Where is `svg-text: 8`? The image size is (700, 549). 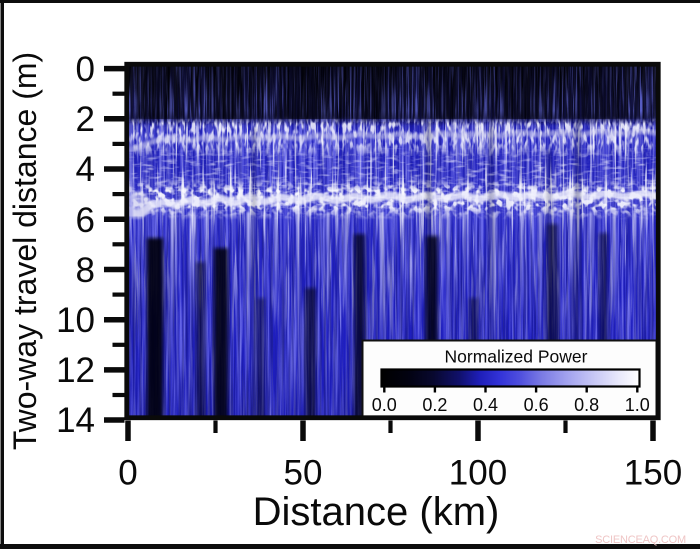
svg-text: 8 is located at coordinates (85, 270).